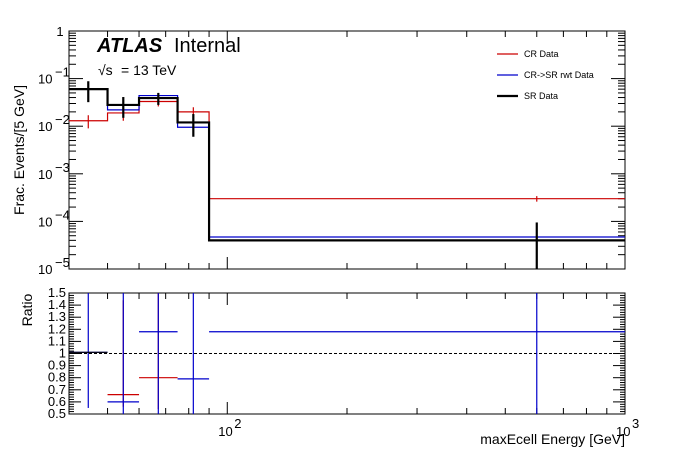 This screenshot has height=472, width=696. What do you see at coordinates (57, 365) in the screenshot?
I see `ratio-y-tick-label: 0.9` at bounding box center [57, 365].